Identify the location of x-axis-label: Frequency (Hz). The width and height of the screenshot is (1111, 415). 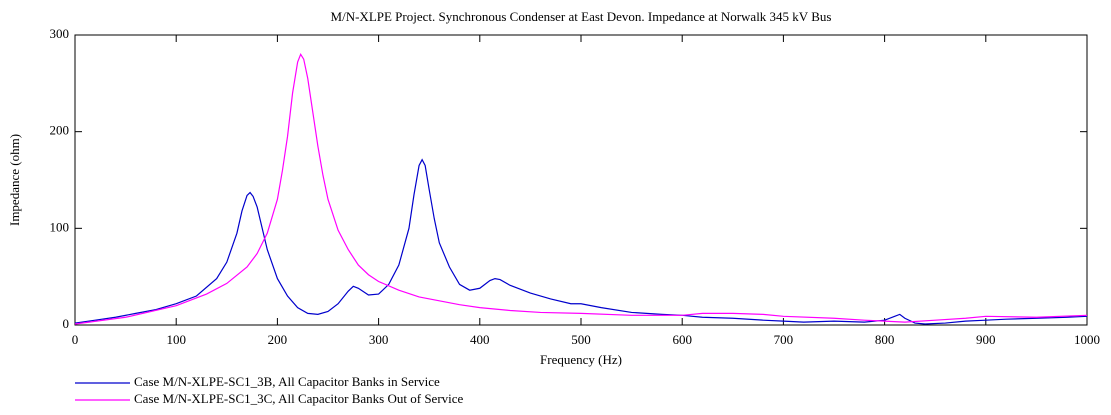
(581, 359).